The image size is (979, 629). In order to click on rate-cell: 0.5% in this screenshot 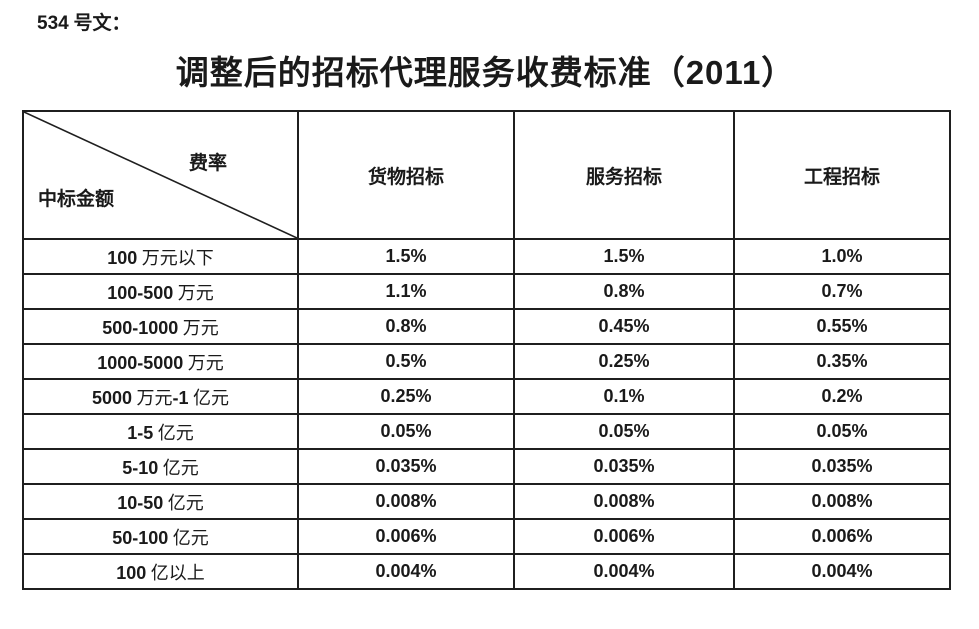, I will do `click(406, 361)`.